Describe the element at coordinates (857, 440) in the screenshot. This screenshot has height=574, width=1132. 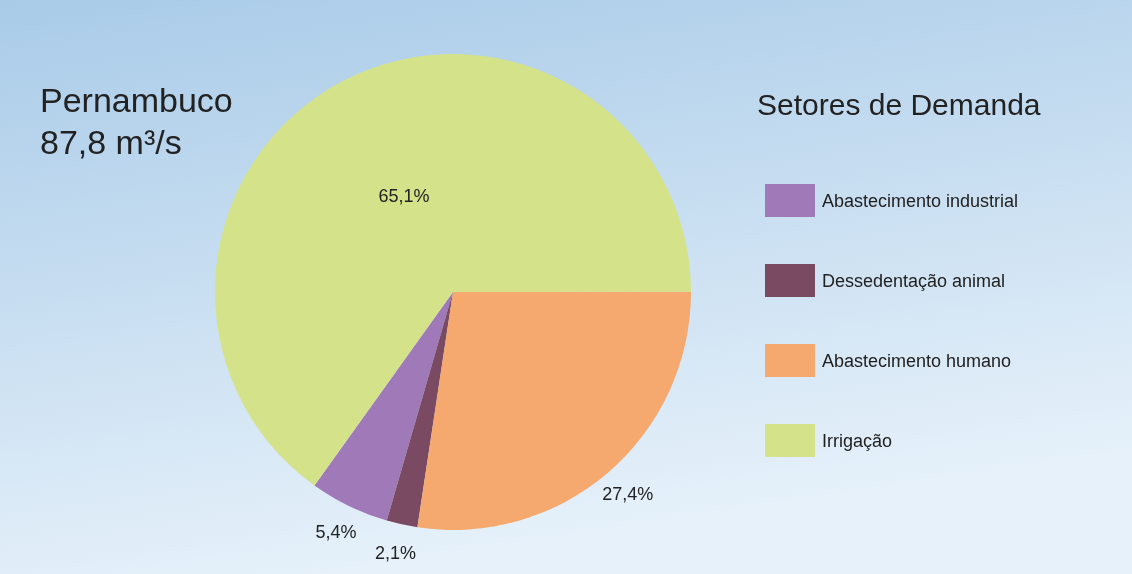
I see `legend-label: Irrigação` at that location.